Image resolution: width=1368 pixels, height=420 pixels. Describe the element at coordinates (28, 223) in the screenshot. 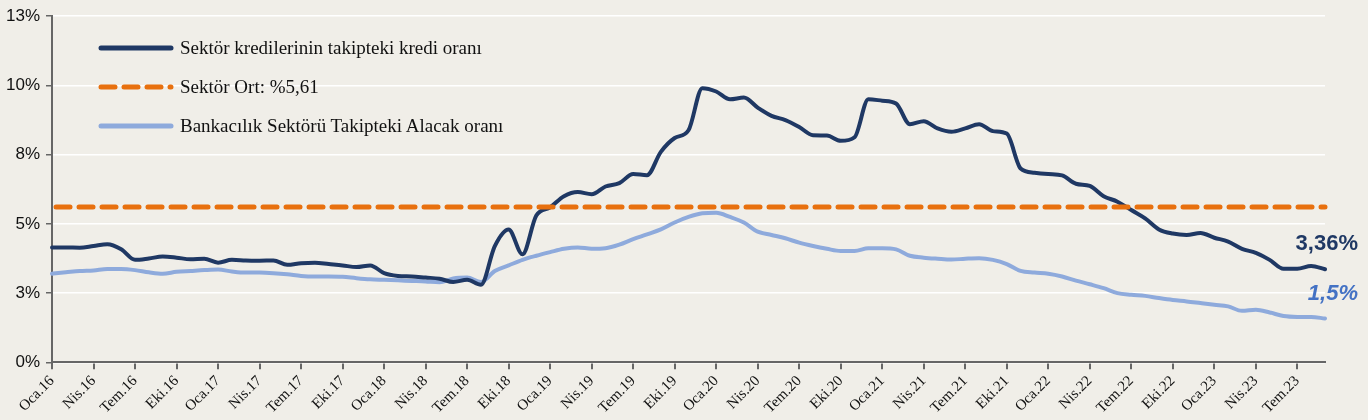

I see `y-tick-label: 5%` at that location.